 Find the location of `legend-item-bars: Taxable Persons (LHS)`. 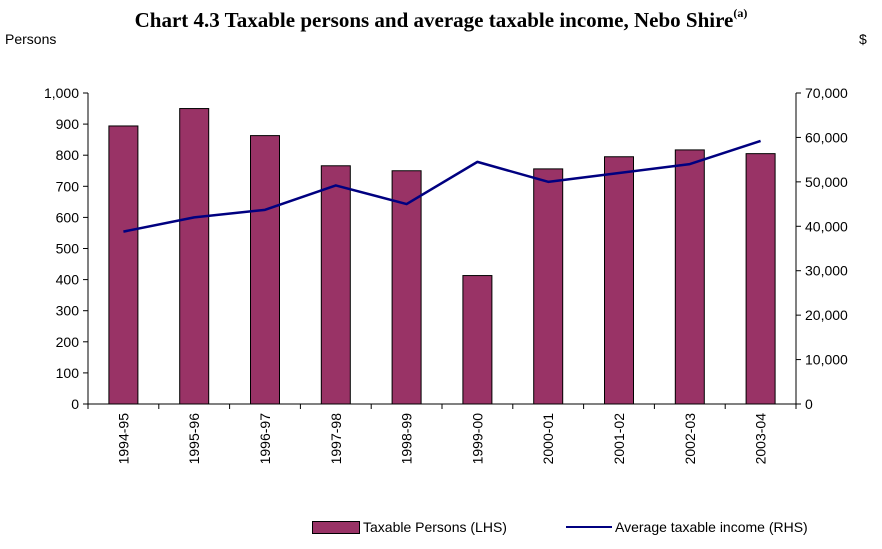

legend-item-bars: Taxable Persons (LHS) is located at coordinates (409, 527).